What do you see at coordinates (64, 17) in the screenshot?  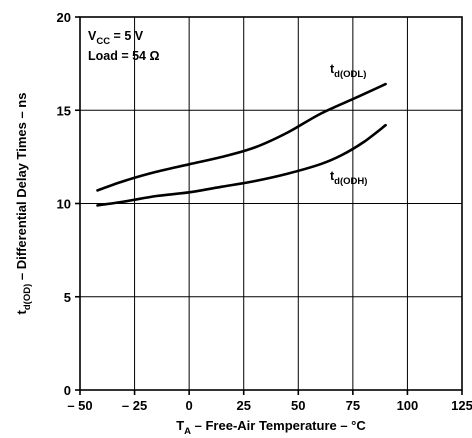 I see `y-tick-label: 20` at bounding box center [64, 17].